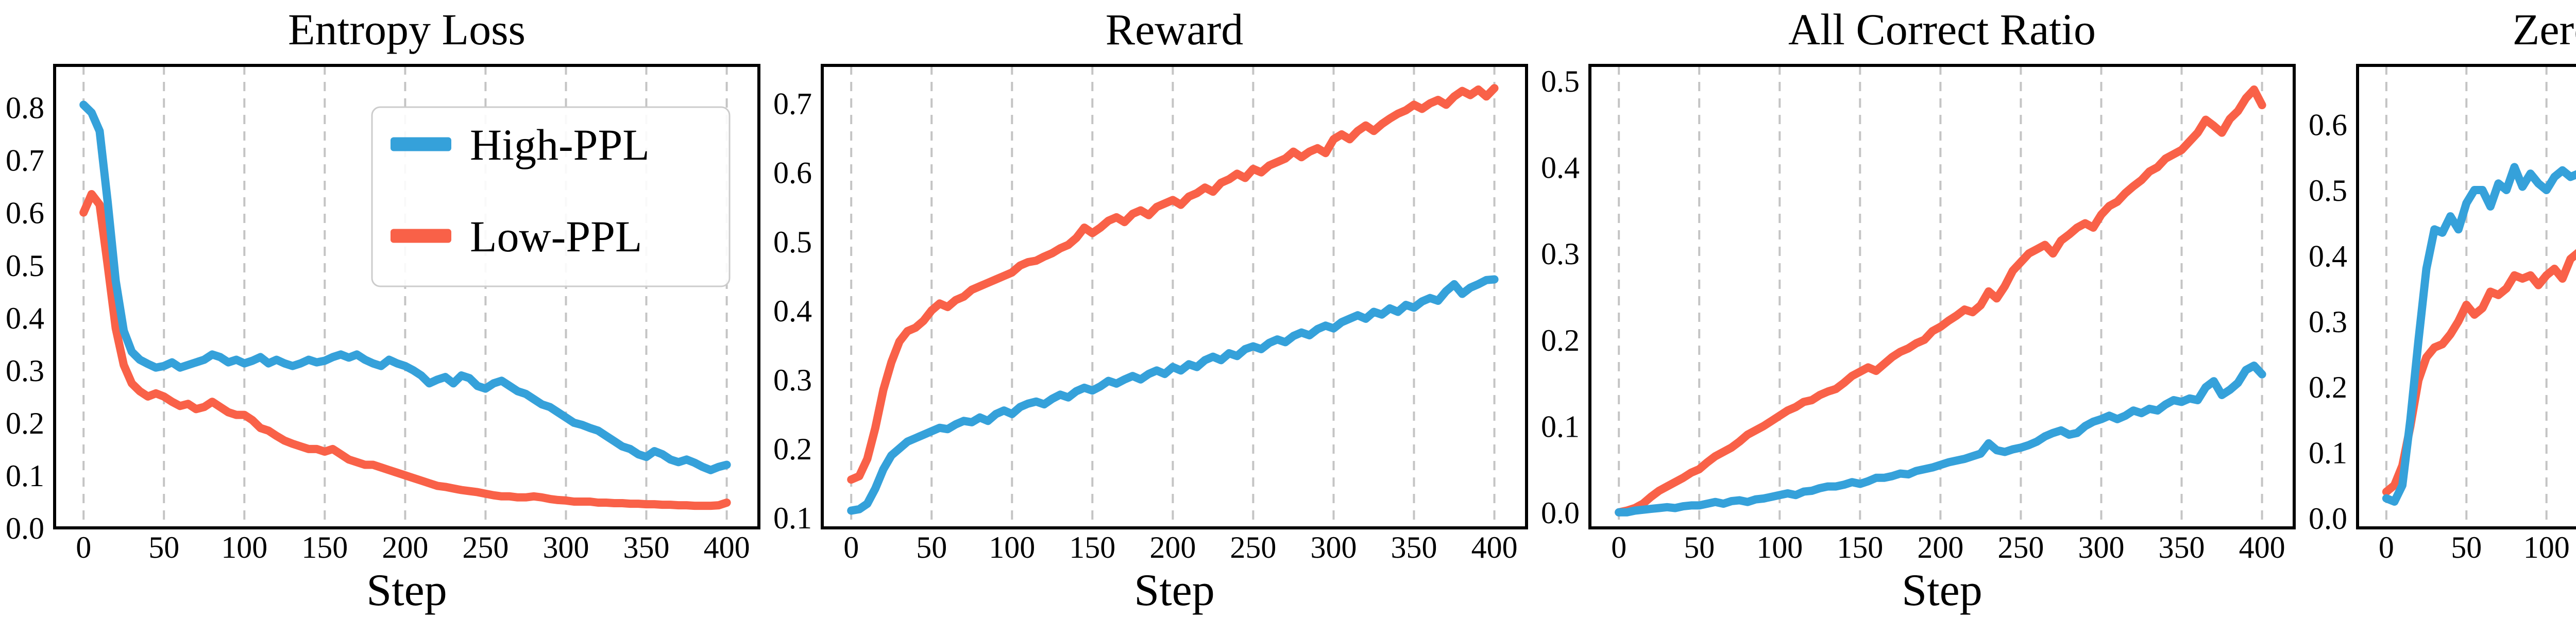 The image size is (2576, 618). Describe the element at coordinates (1942, 29) in the screenshot. I see `chart-title: All Correct Ratio` at that location.